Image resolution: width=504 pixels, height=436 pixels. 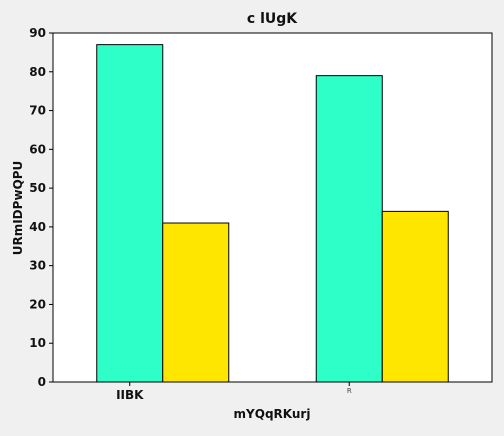 What do you see at coordinates (37, 266) in the screenshot?
I see `y-tick-label: 30` at bounding box center [37, 266].